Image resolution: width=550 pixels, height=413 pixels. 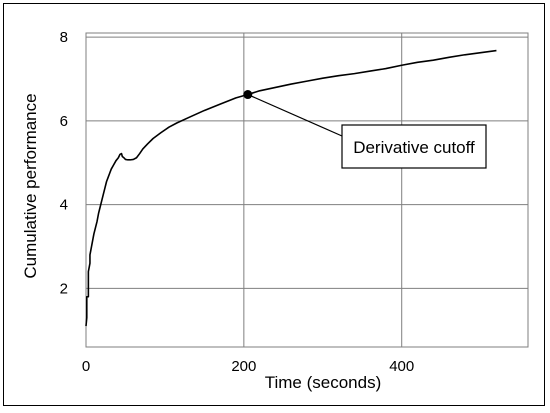 I want to click on y-tick-label: 8, so click(x=64, y=37).